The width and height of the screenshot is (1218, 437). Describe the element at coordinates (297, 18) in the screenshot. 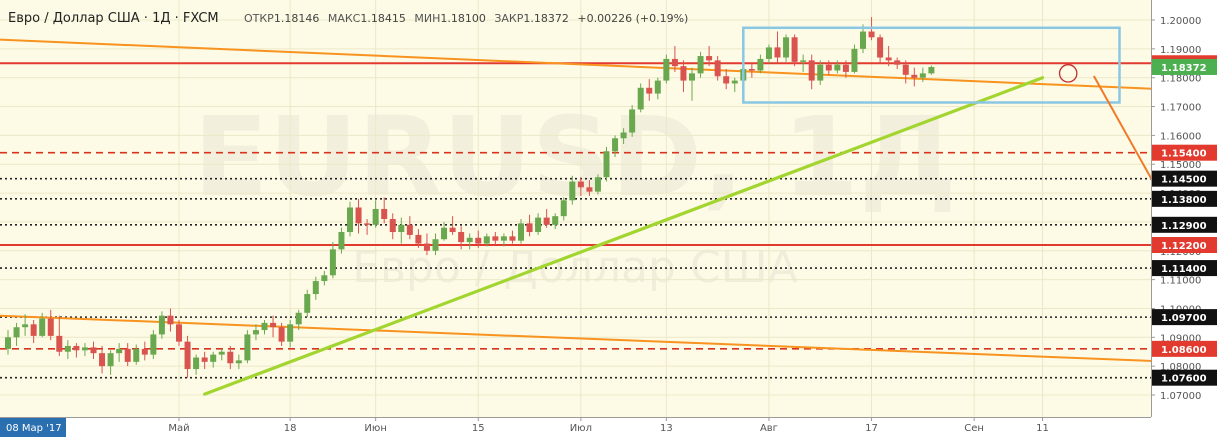

I see `open-value: 1.18146` at that location.